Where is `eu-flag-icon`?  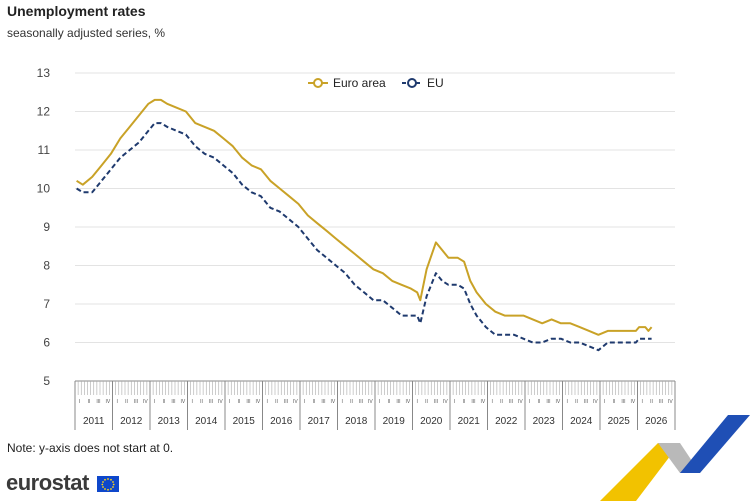
eu-flag-icon is located at coordinates (108, 484).